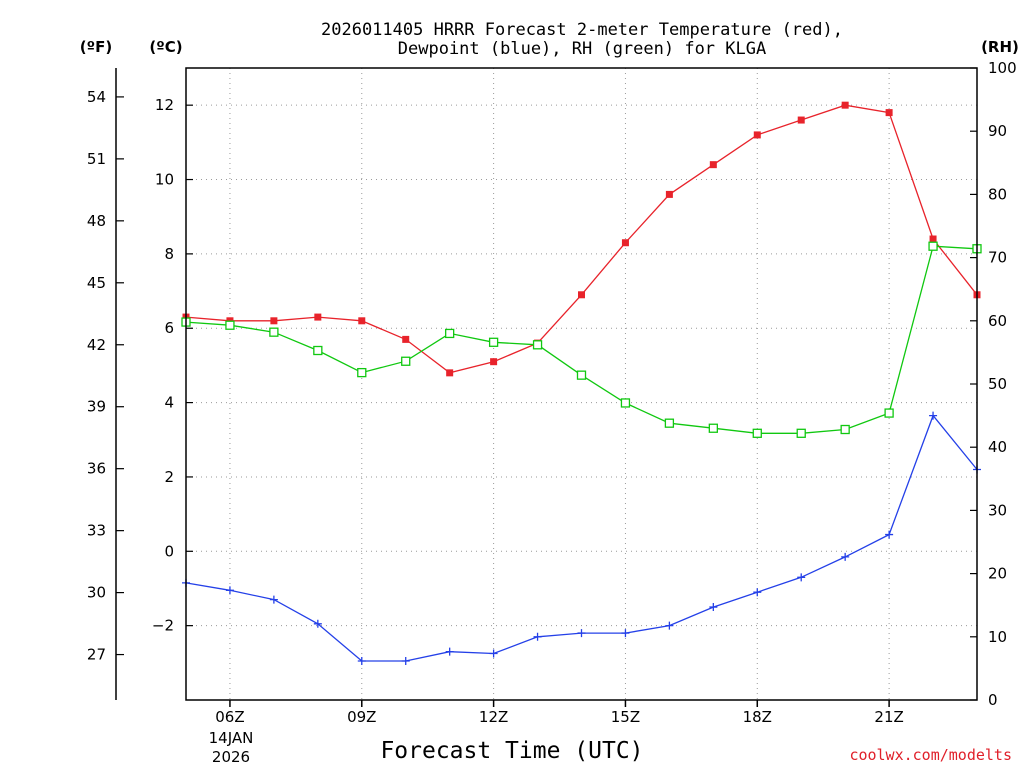 The image size is (1024, 768). Describe the element at coordinates (997, 321) in the screenshot. I see `rh-tick-label: 60` at that location.